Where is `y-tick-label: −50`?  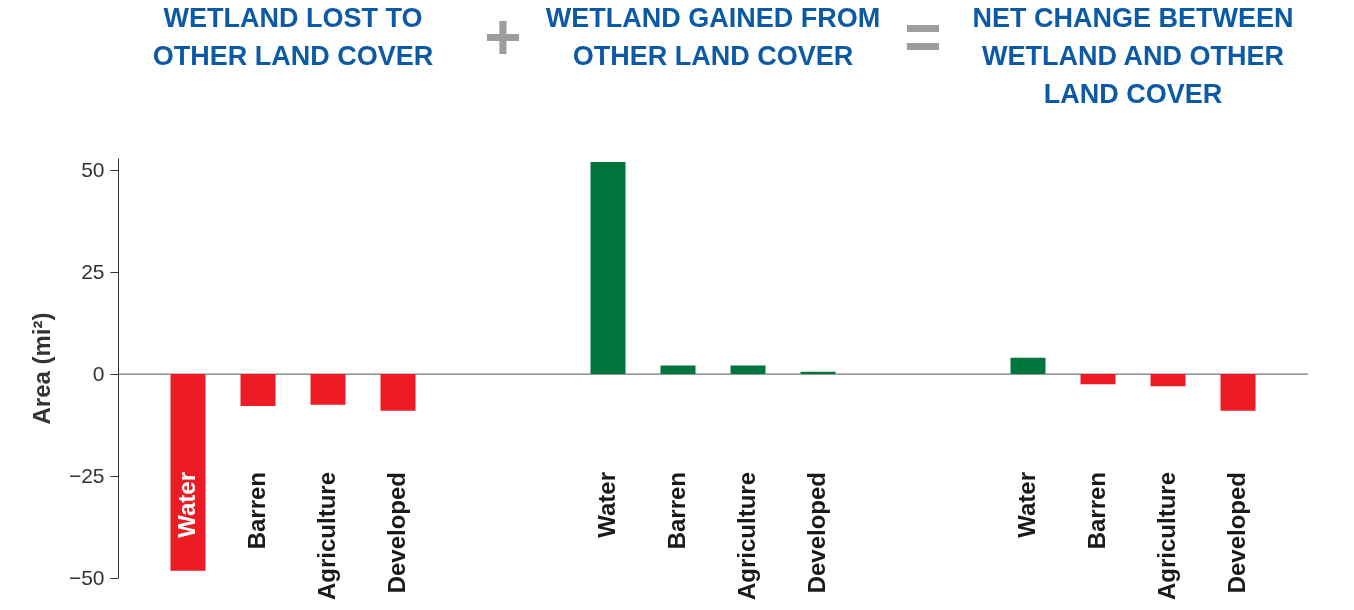 y-tick-label: −50 is located at coordinates (86, 577).